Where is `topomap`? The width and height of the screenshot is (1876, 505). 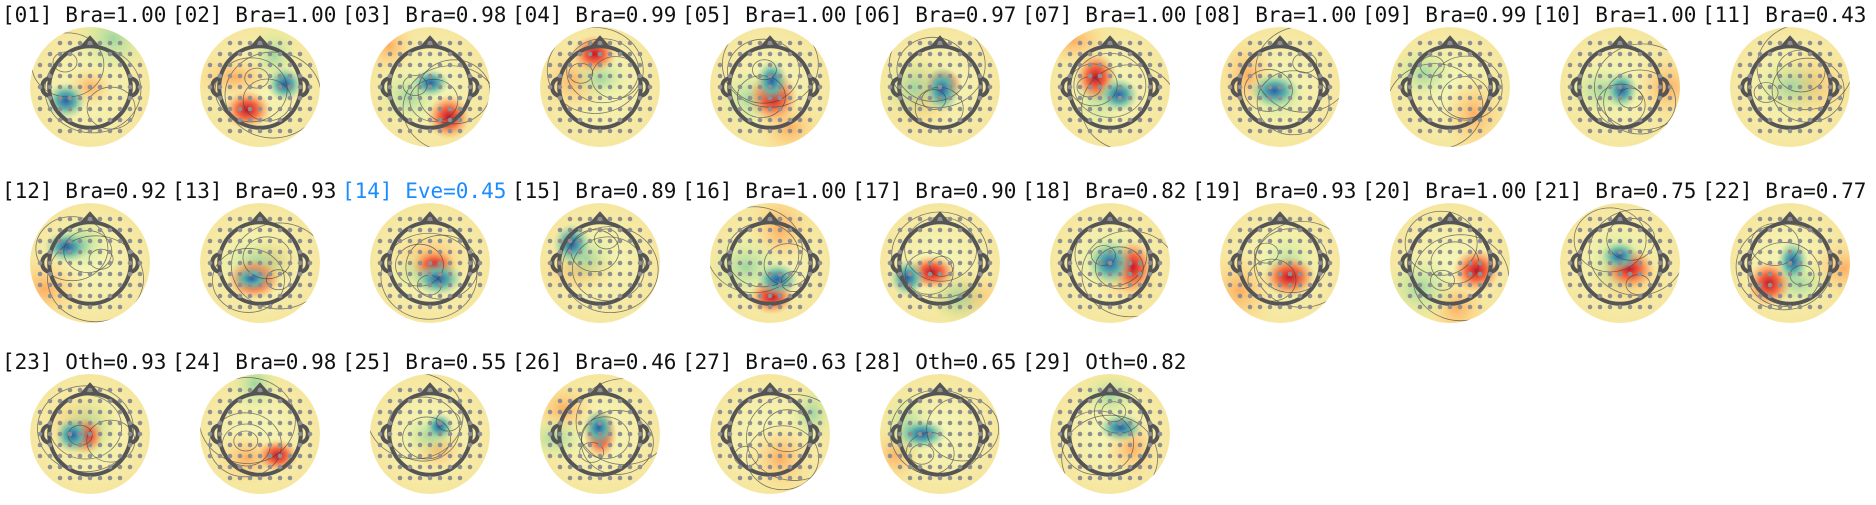
topomap is located at coordinates (260, 434).